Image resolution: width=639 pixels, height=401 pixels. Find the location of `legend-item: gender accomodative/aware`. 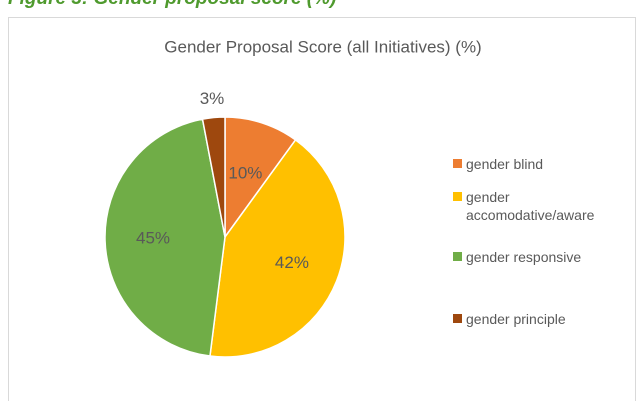

legend-item: gender accomodative/aware is located at coordinates (539, 206).